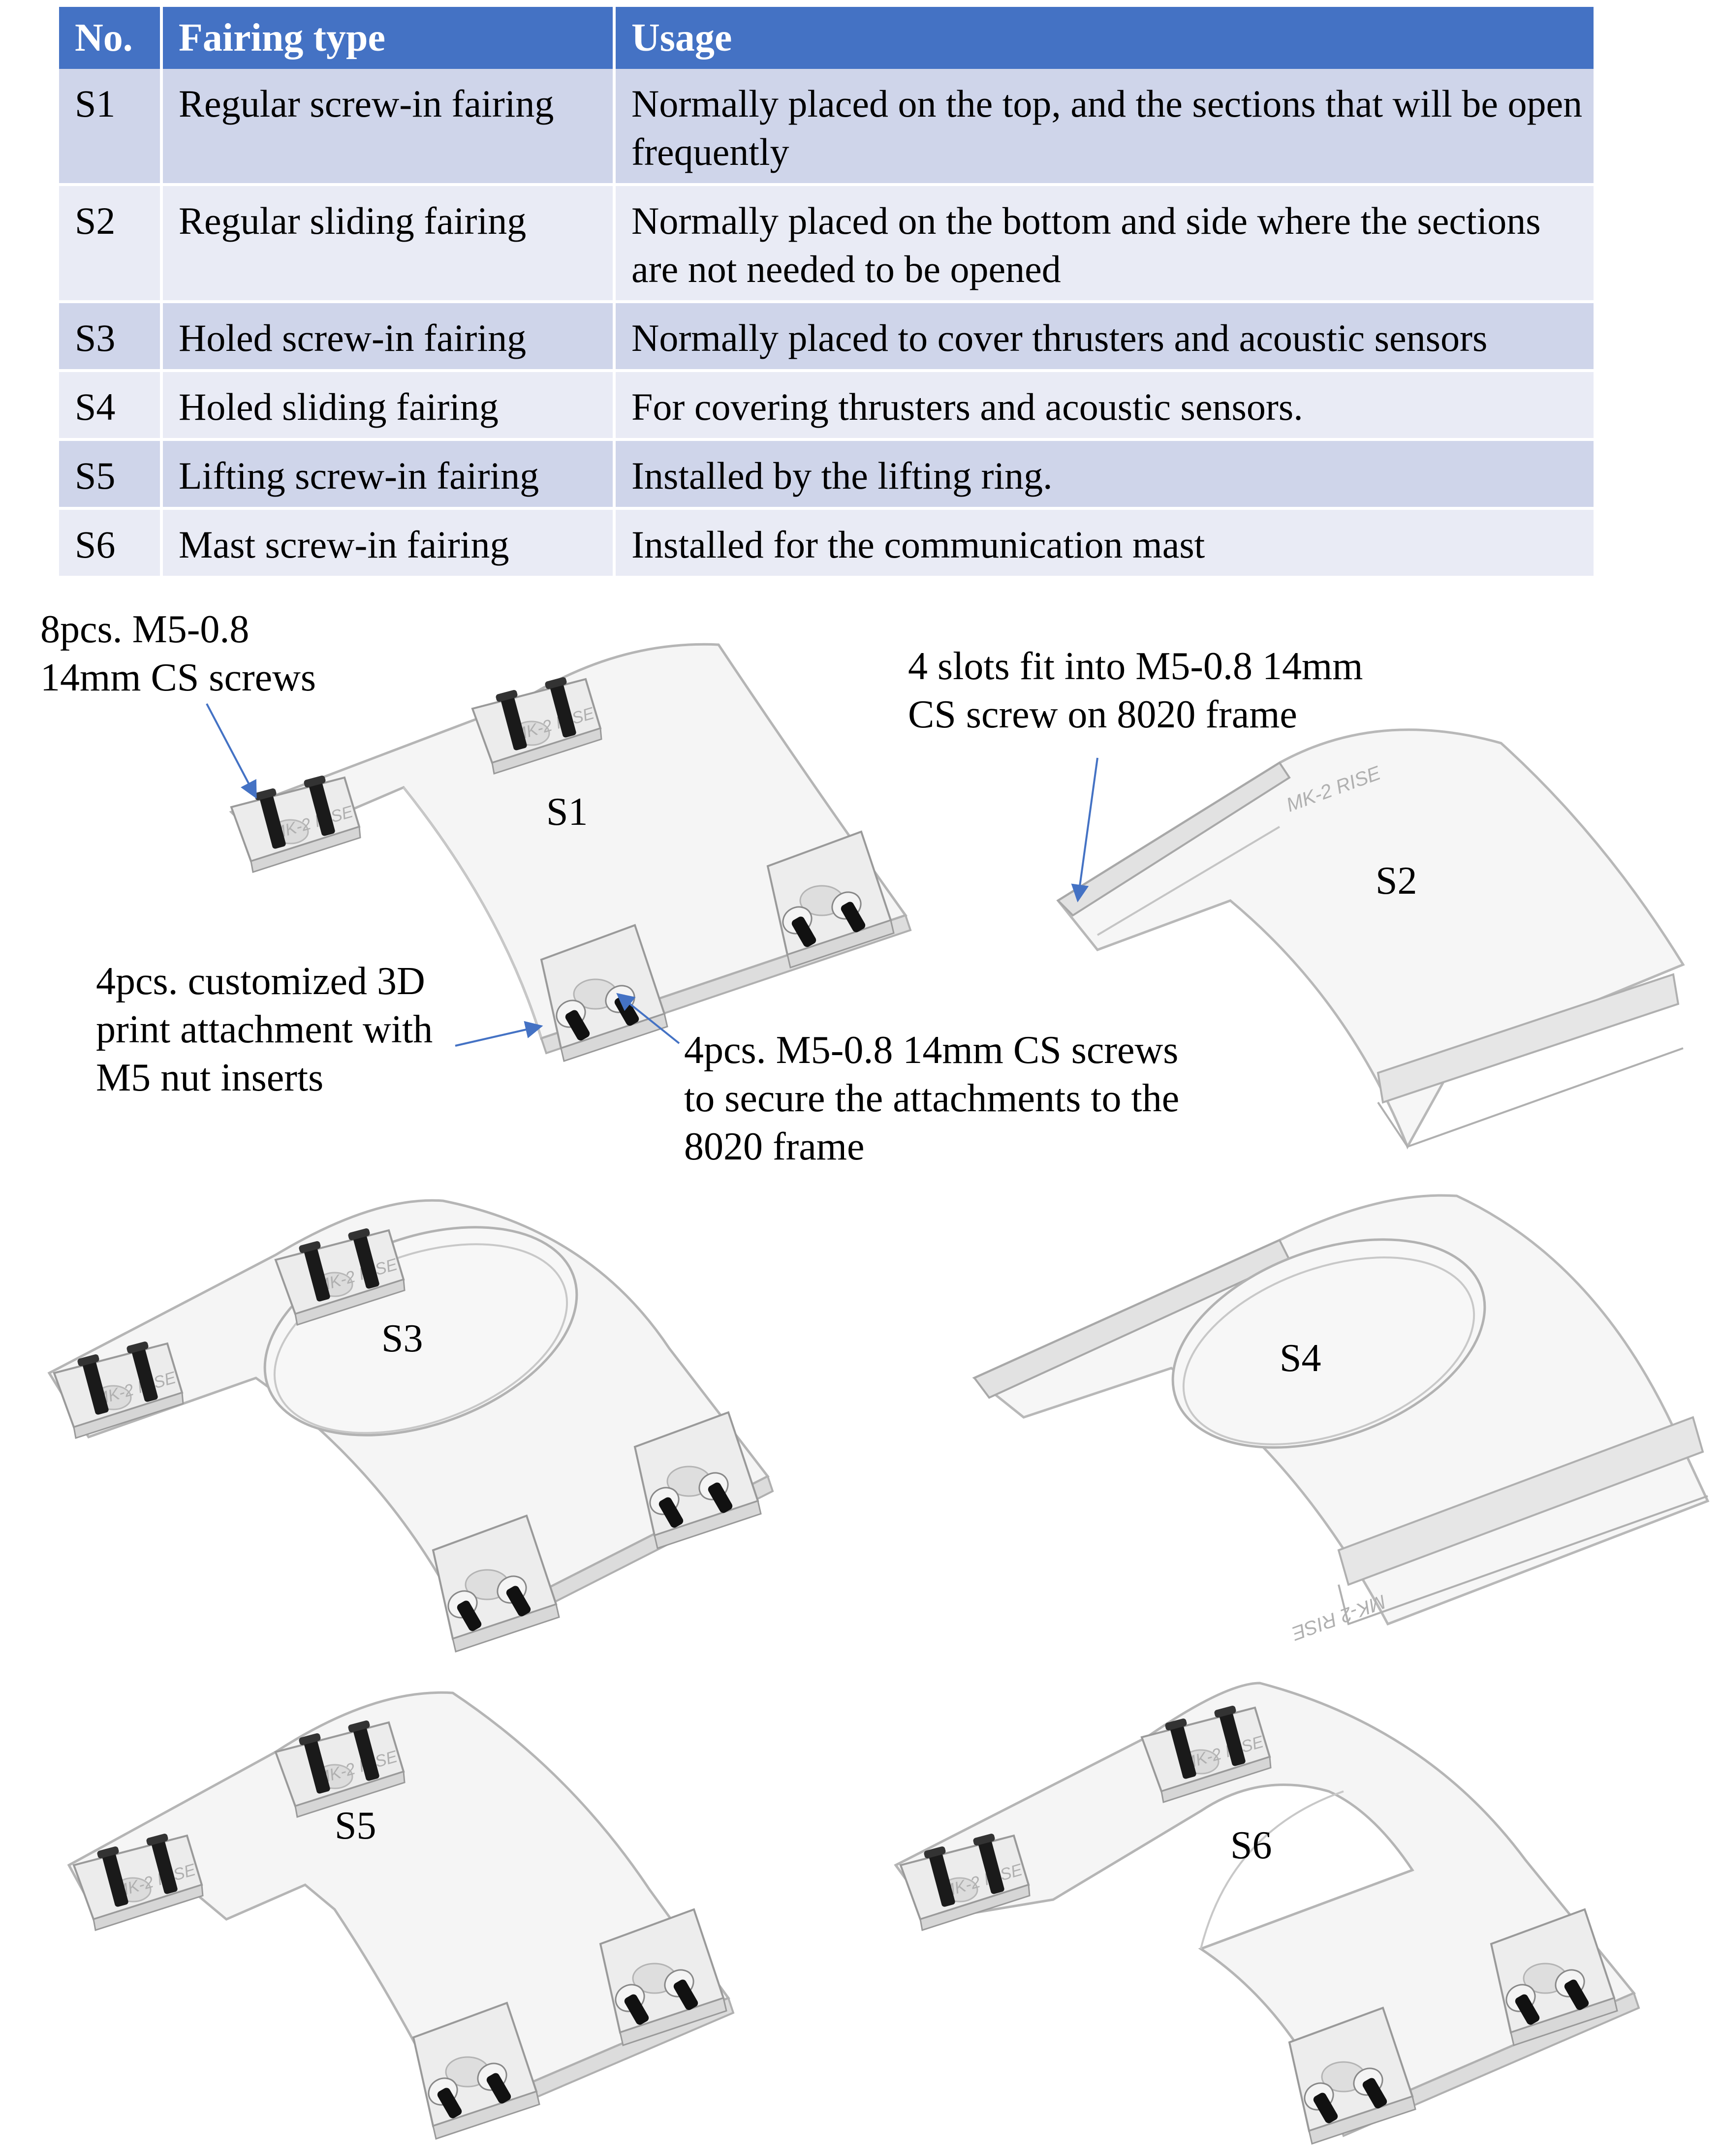 The height and width of the screenshot is (2156, 1721). Describe the element at coordinates (145, 629) in the screenshot. I see `callout-line: 8pcs. M5-0.8` at that location.